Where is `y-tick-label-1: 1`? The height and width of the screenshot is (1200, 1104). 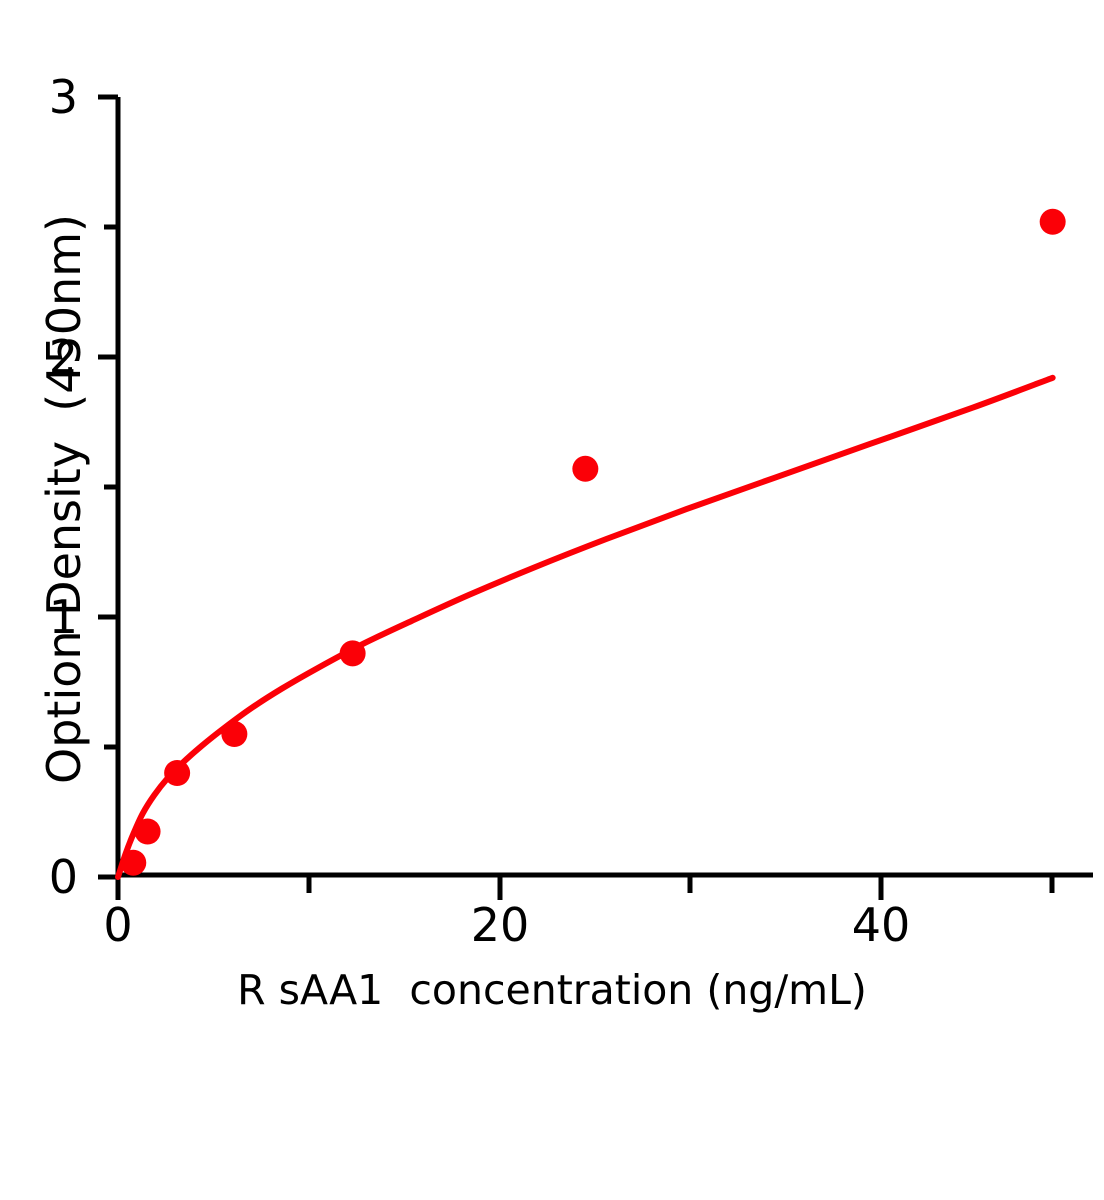
y-tick-label-1: 1 is located at coordinates (63, 617).